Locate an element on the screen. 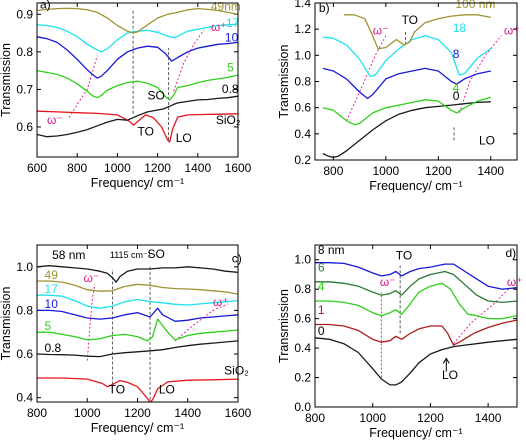 Image resolution: width=526 pixels, height=445 pixels. annotation-label: SO is located at coordinates (156, 254).